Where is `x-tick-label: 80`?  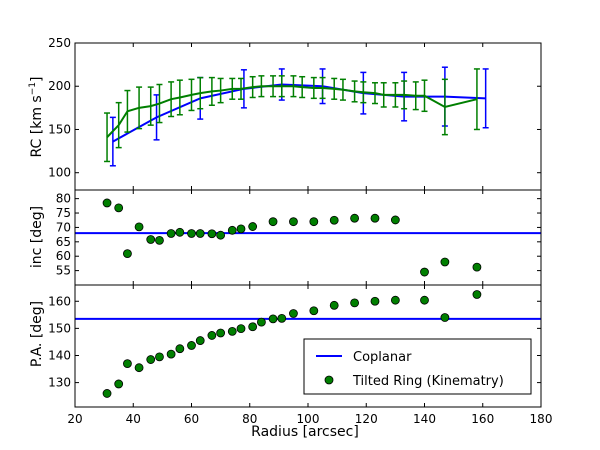 x-tick-label: 80 is located at coordinates (249, 419).